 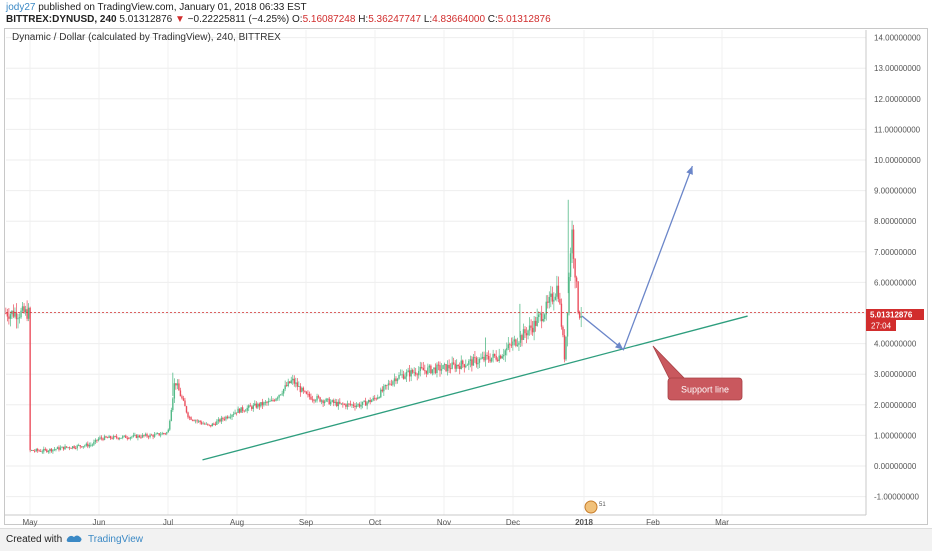 What do you see at coordinates (492, 19) in the screenshot?
I see `ohlc-close-label: C:` at bounding box center [492, 19].